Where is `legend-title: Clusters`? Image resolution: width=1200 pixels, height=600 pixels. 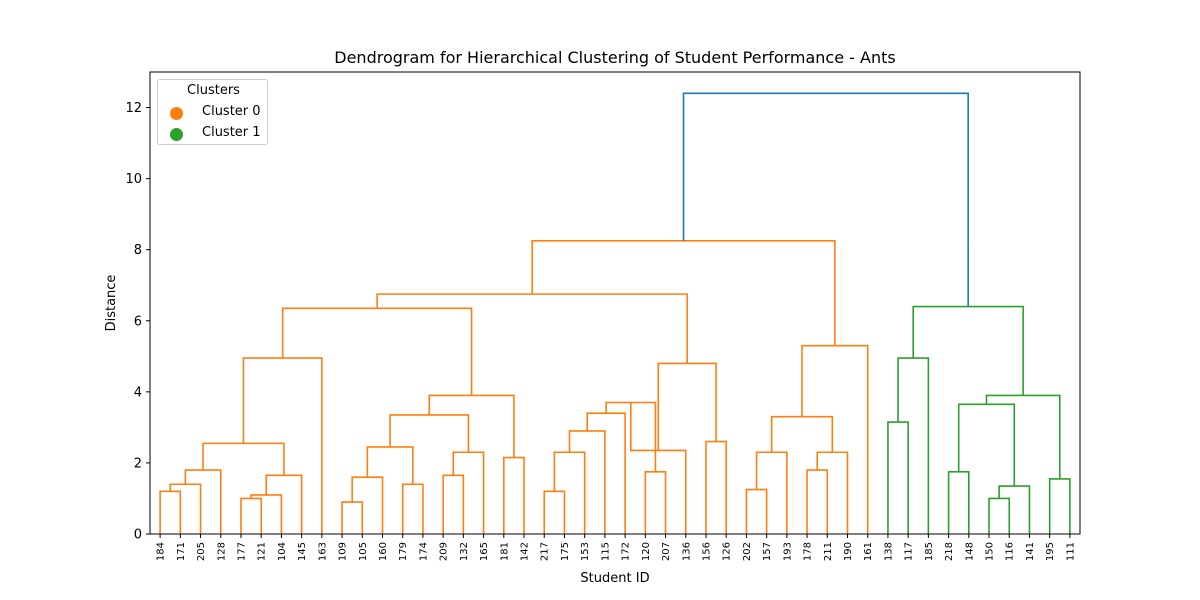
legend-title: Clusters is located at coordinates (213, 90).